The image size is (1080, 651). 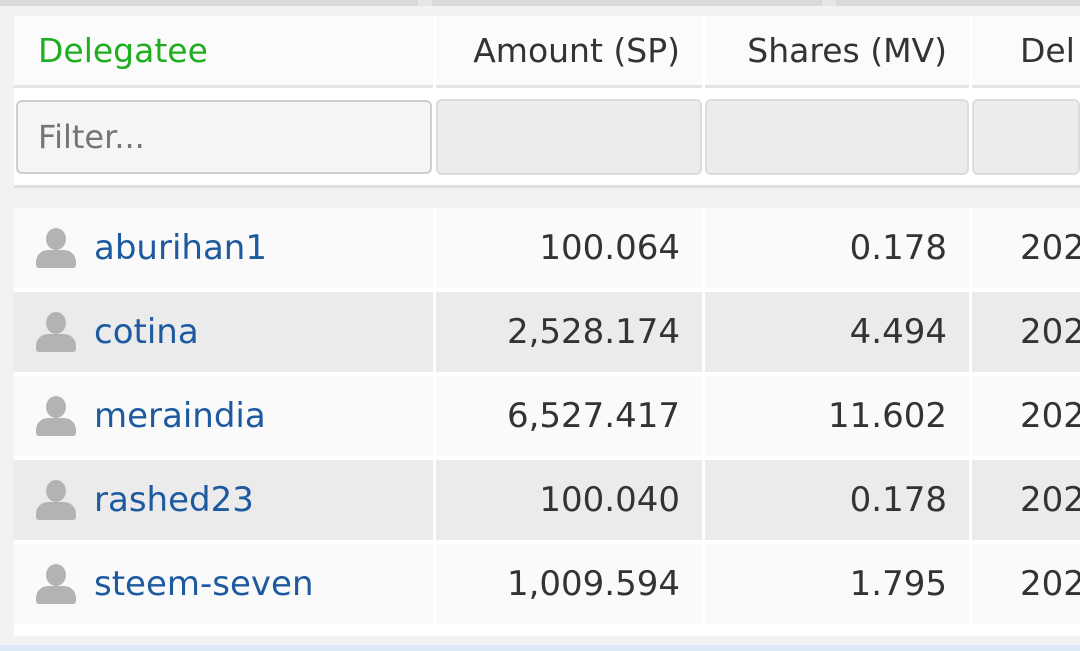 What do you see at coordinates (837, 137) in the screenshot?
I see `shares-filter-cell` at bounding box center [837, 137].